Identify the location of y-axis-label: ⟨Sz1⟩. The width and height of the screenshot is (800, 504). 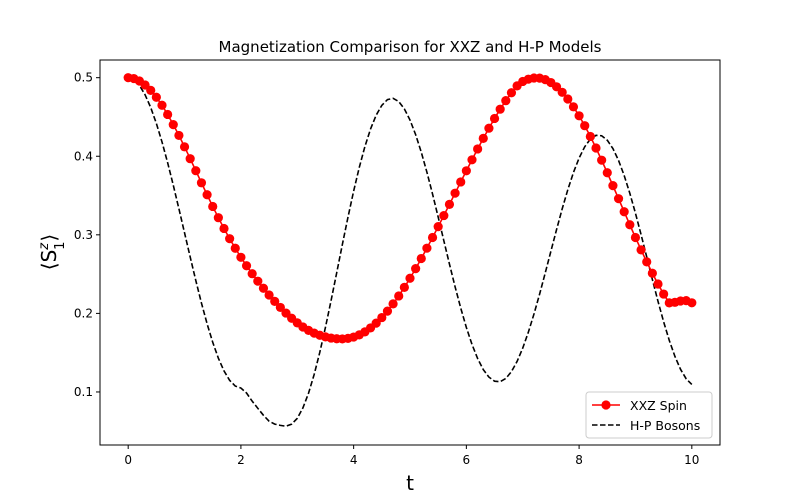
(52, 252).